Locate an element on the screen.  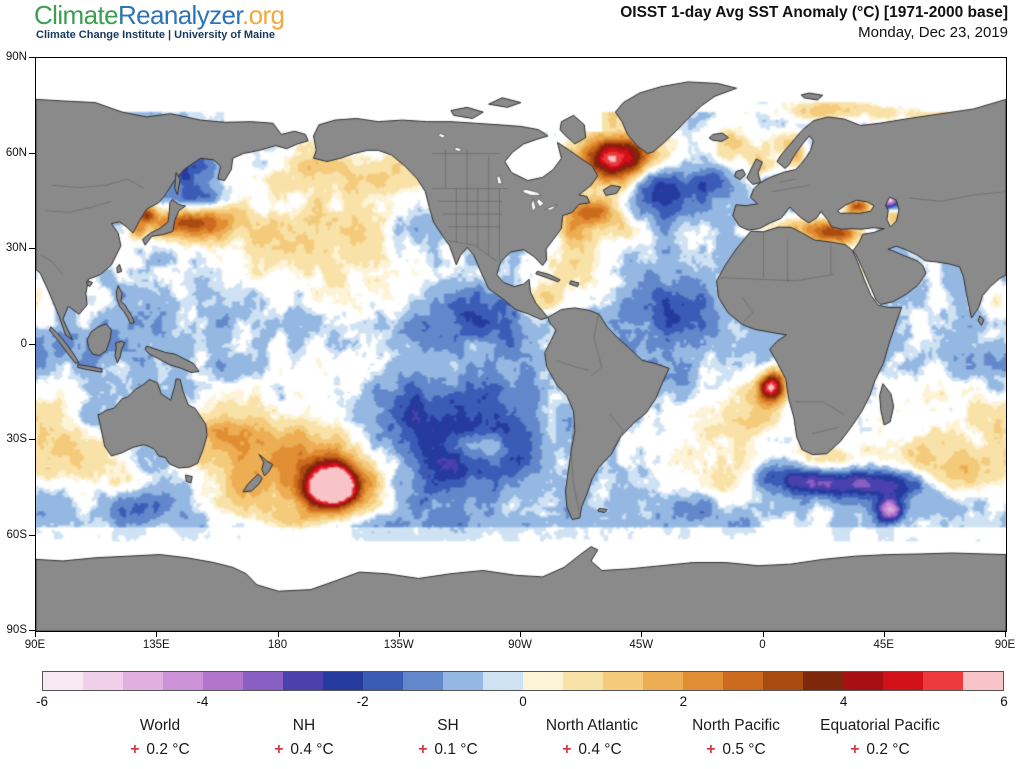
lon-tick-label: 90W is located at coordinates (520, 645).